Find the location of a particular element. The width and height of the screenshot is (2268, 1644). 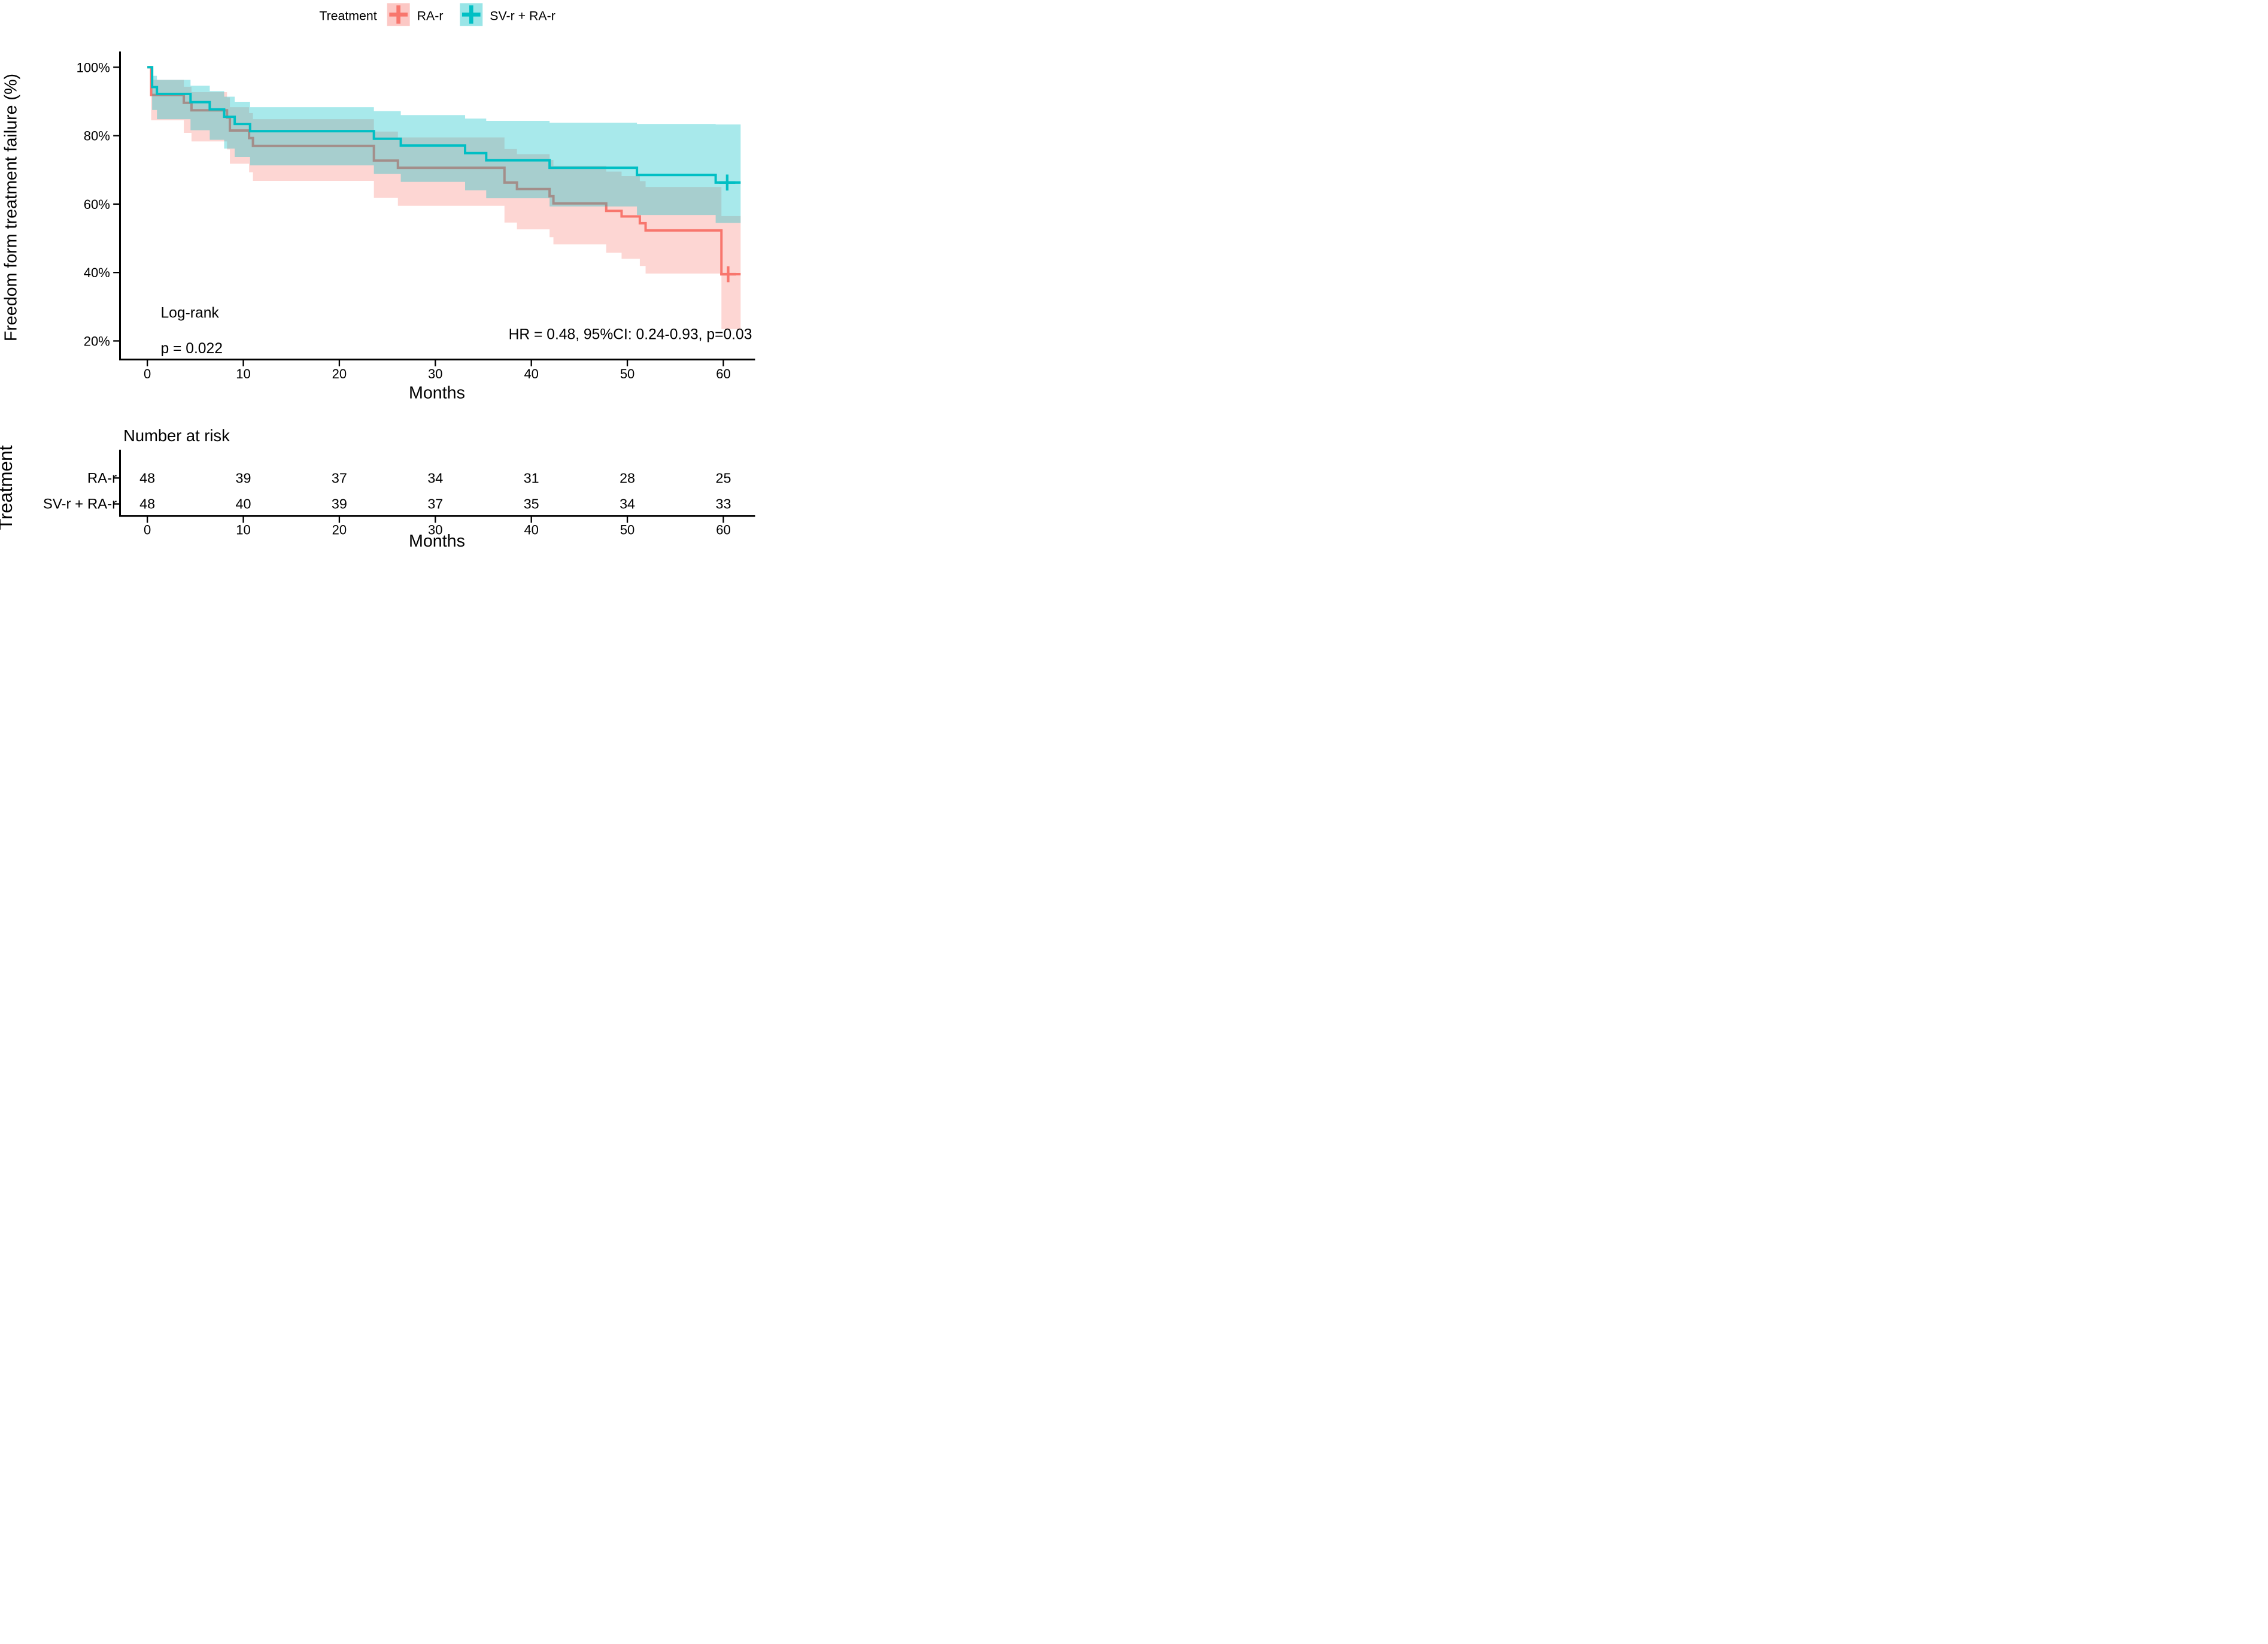

censor-plus-icon-sv-r-ra-r is located at coordinates (727, 182).